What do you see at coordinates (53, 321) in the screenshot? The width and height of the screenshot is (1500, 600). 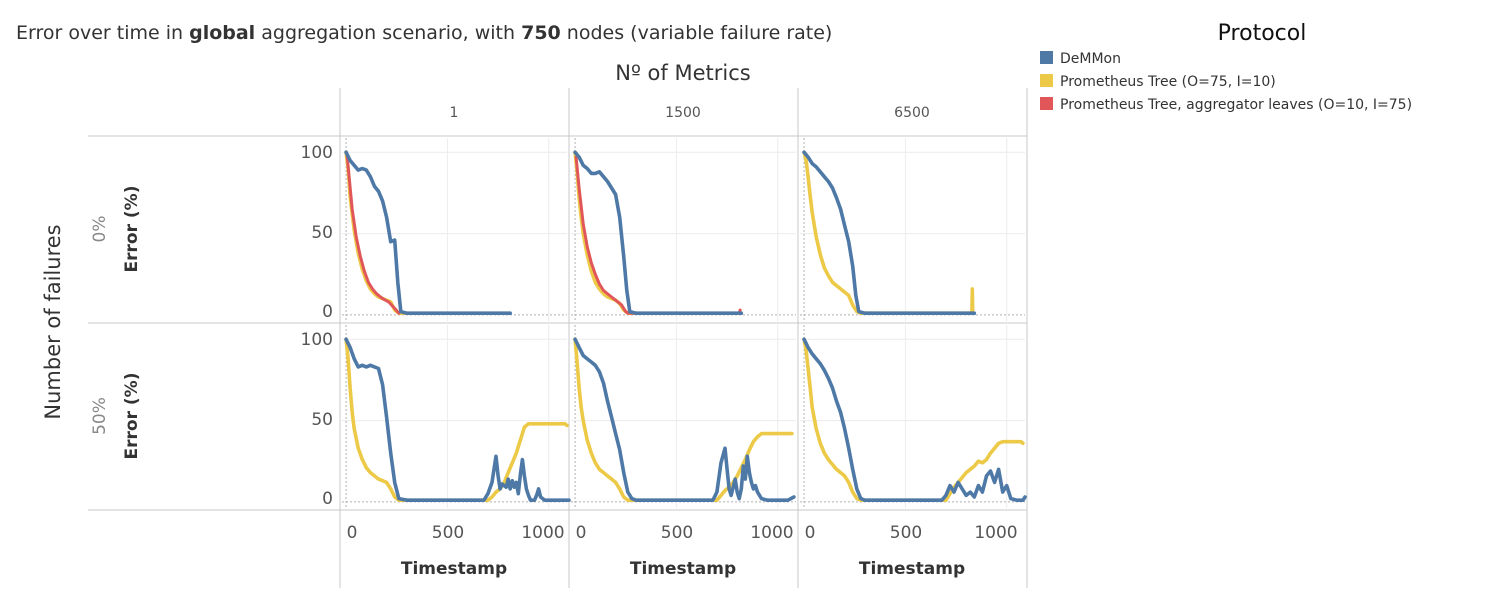 I see `row-header-title: Number of failures` at bounding box center [53, 321].